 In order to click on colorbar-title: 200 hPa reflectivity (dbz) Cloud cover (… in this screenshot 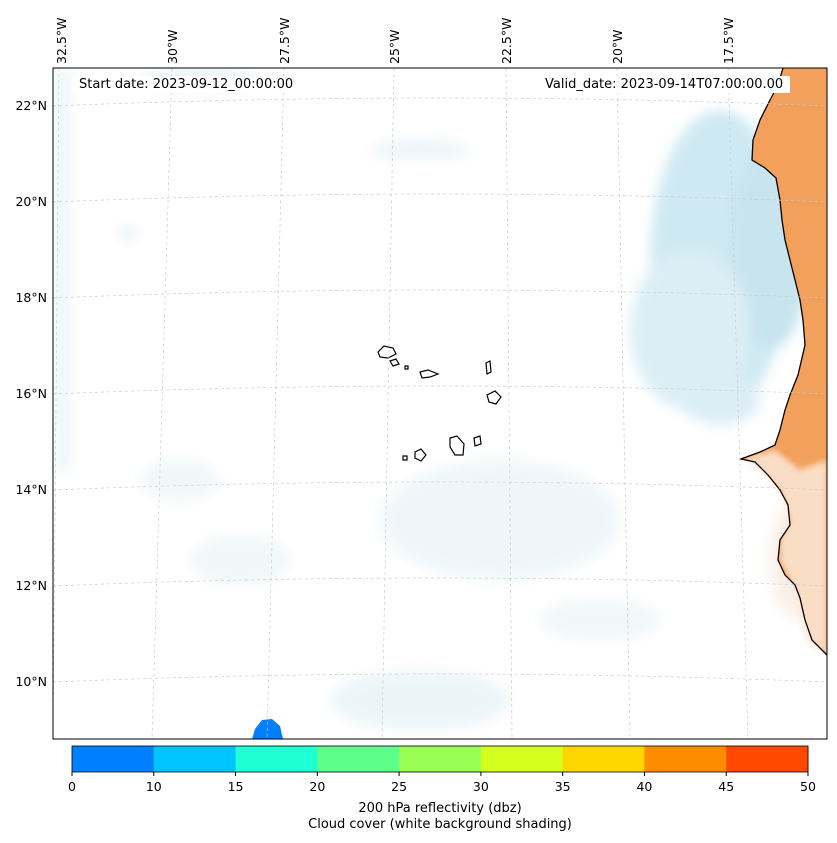, I will do `click(440, 817)`.